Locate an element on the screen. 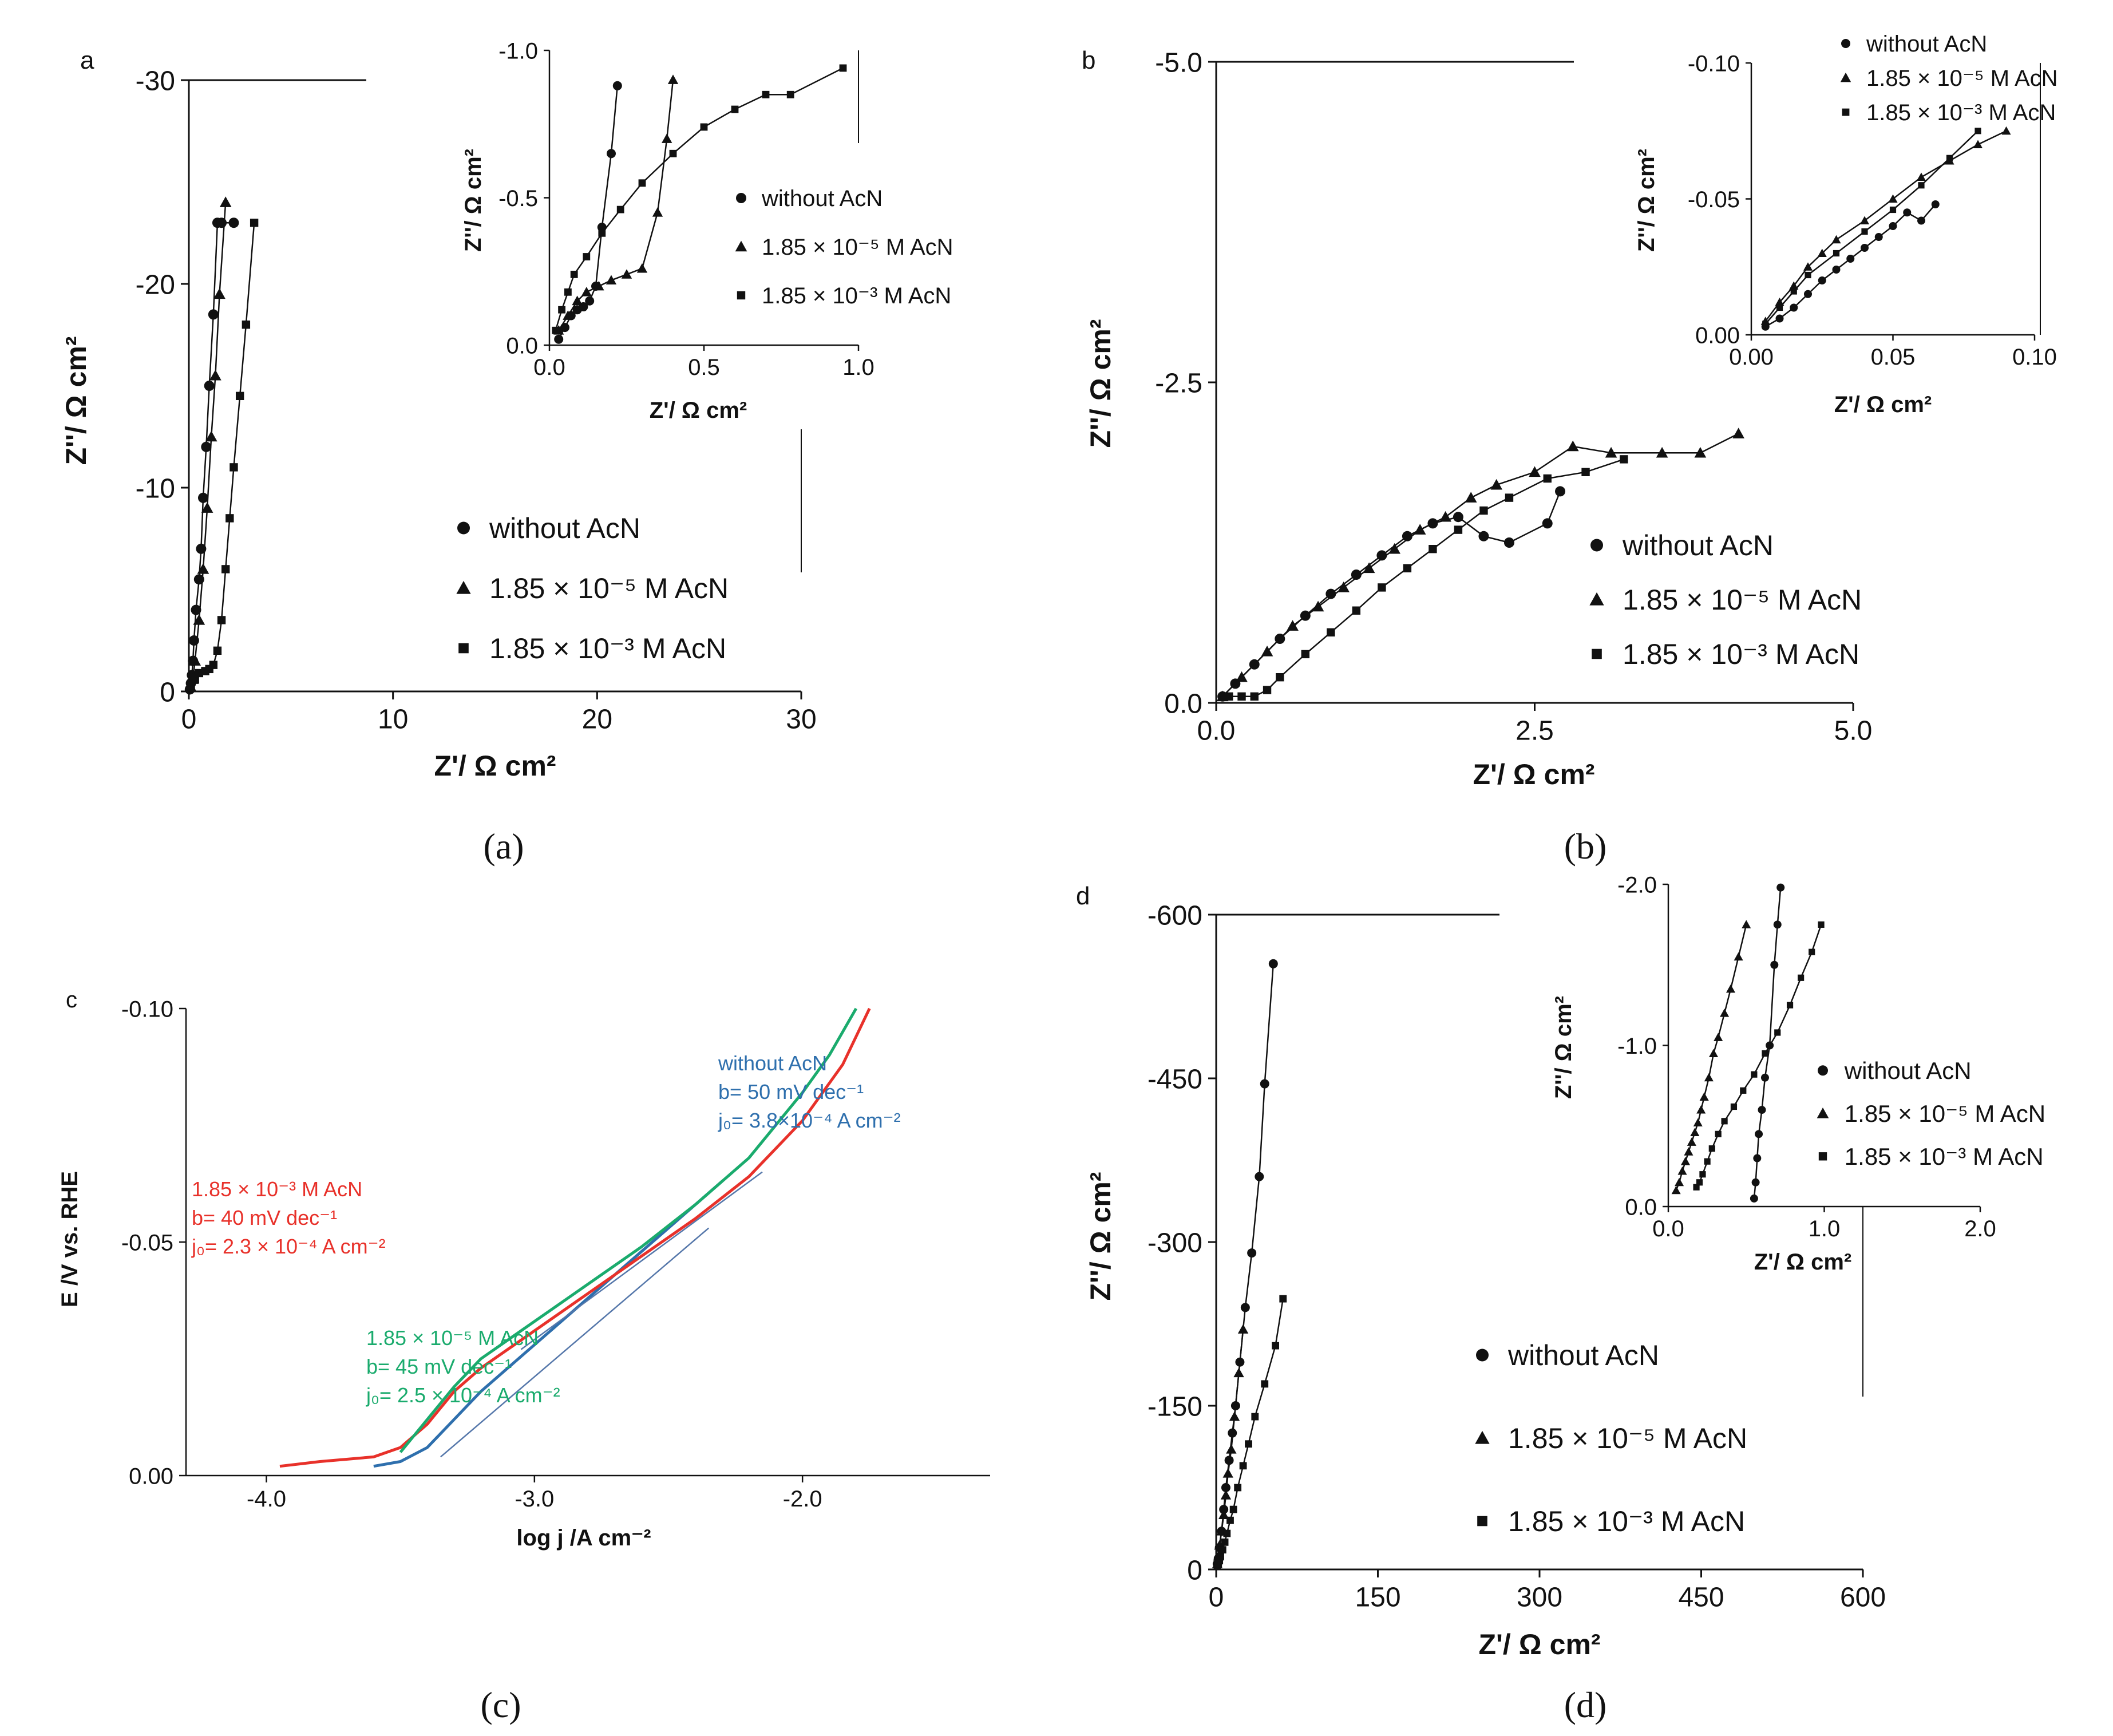 This screenshot has height=1736, width=2113. annotation-text: j₀= 3.8×10⁻⁴ A cm⁻² is located at coordinates (809, 1120).